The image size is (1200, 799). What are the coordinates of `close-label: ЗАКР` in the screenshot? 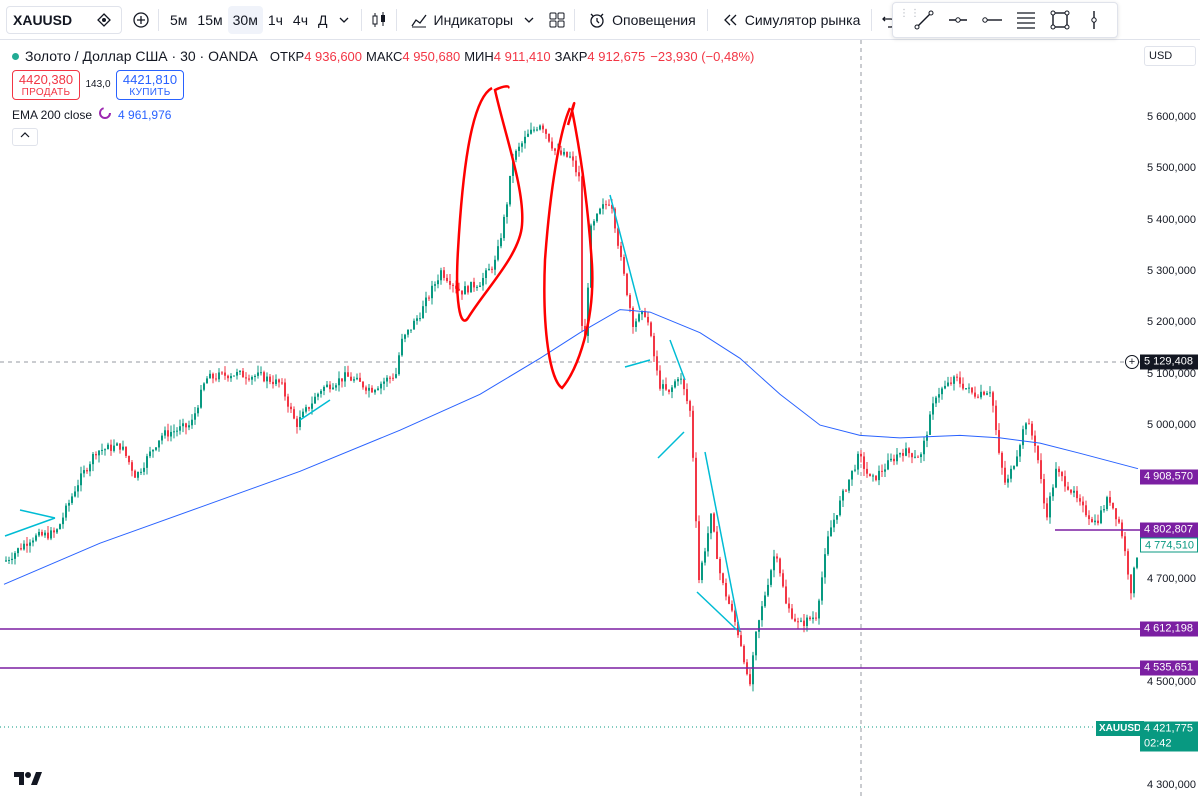 It's located at (571, 56).